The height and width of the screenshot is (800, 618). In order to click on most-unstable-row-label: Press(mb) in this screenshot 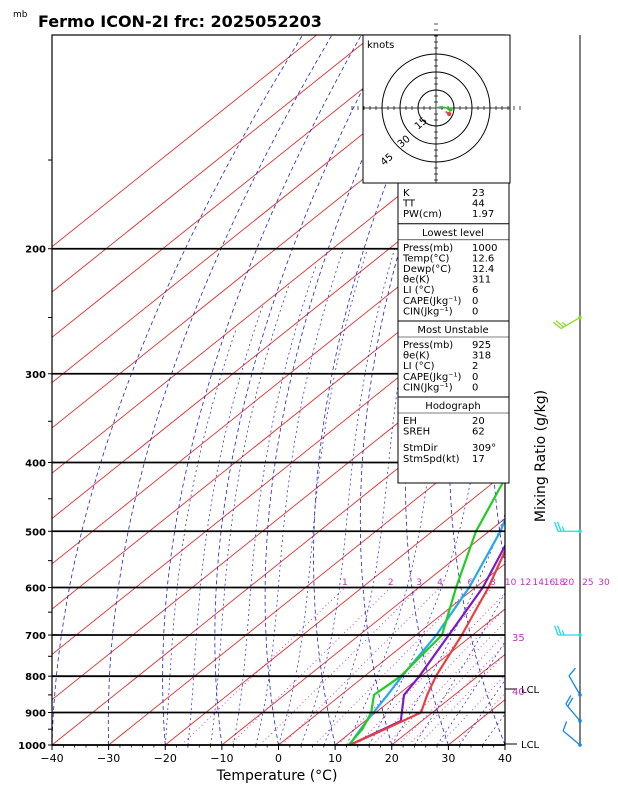, I will do `click(428, 345)`.